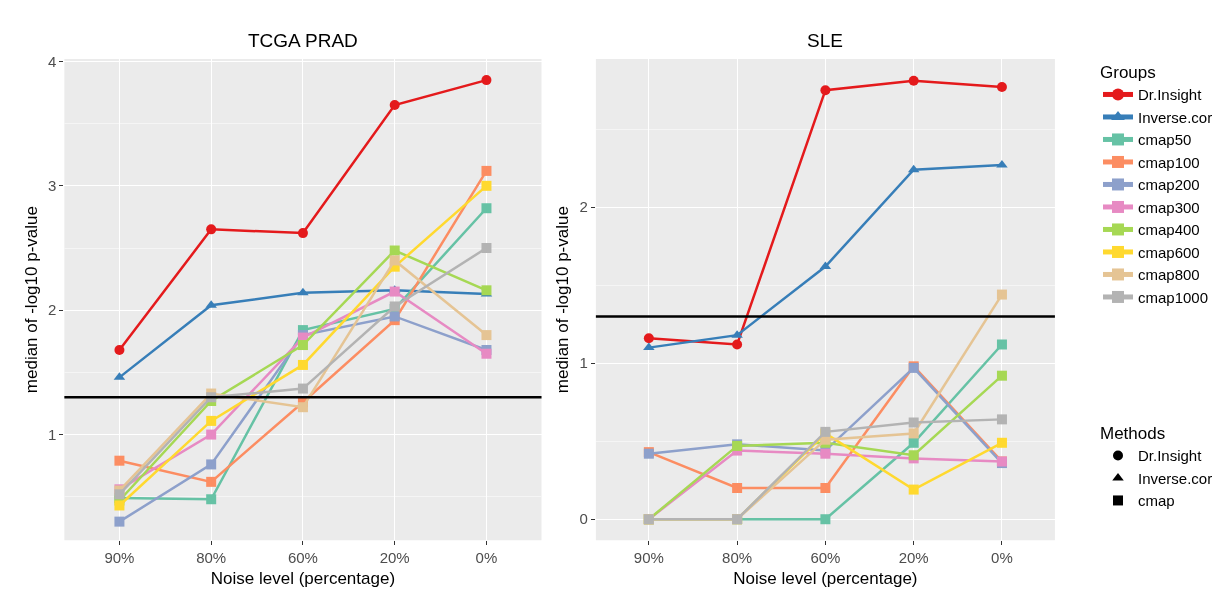 The height and width of the screenshot is (599, 1228). Describe the element at coordinates (1169, 275) in the screenshot. I see `legend-label: cmap800` at that location.